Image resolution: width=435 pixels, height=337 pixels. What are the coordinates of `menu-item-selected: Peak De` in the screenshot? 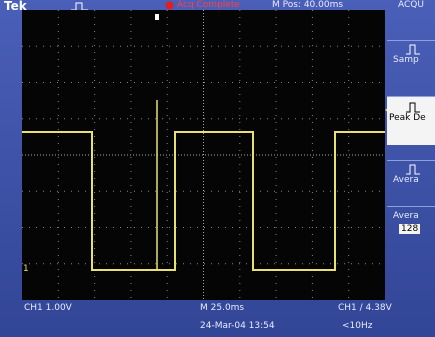 It's located at (411, 120).